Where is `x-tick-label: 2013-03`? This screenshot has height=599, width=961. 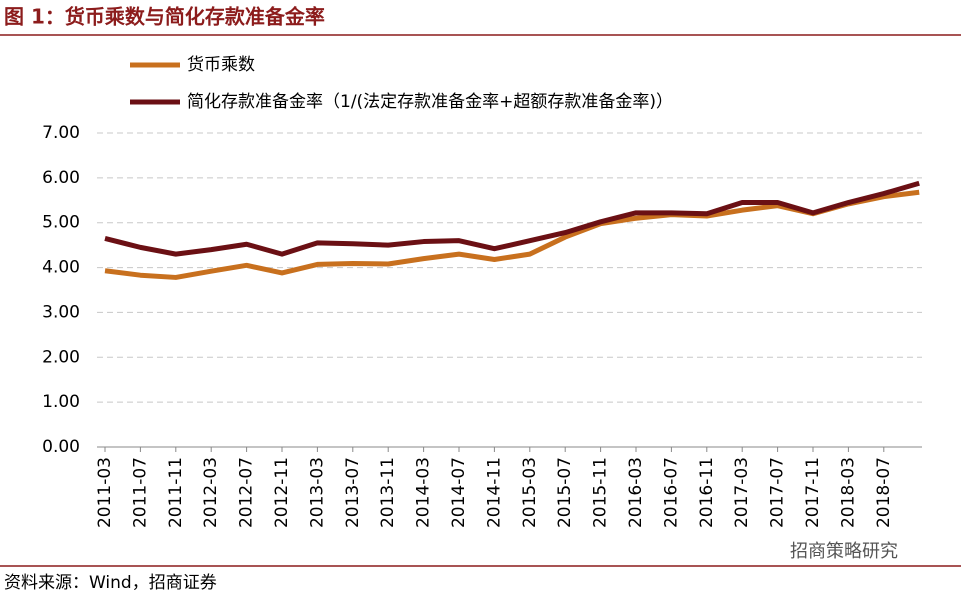 x-tick-label: 2013-03 is located at coordinates (317, 492).